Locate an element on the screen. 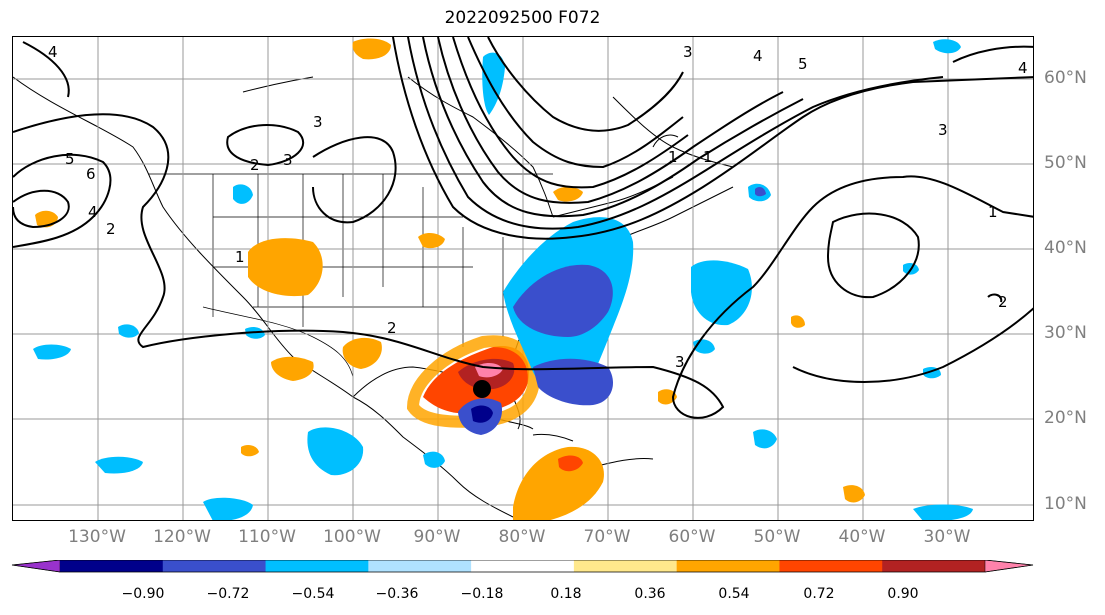 This screenshot has height=615, width=1105. colorbar-tick-label: −0.72 is located at coordinates (228, 594).